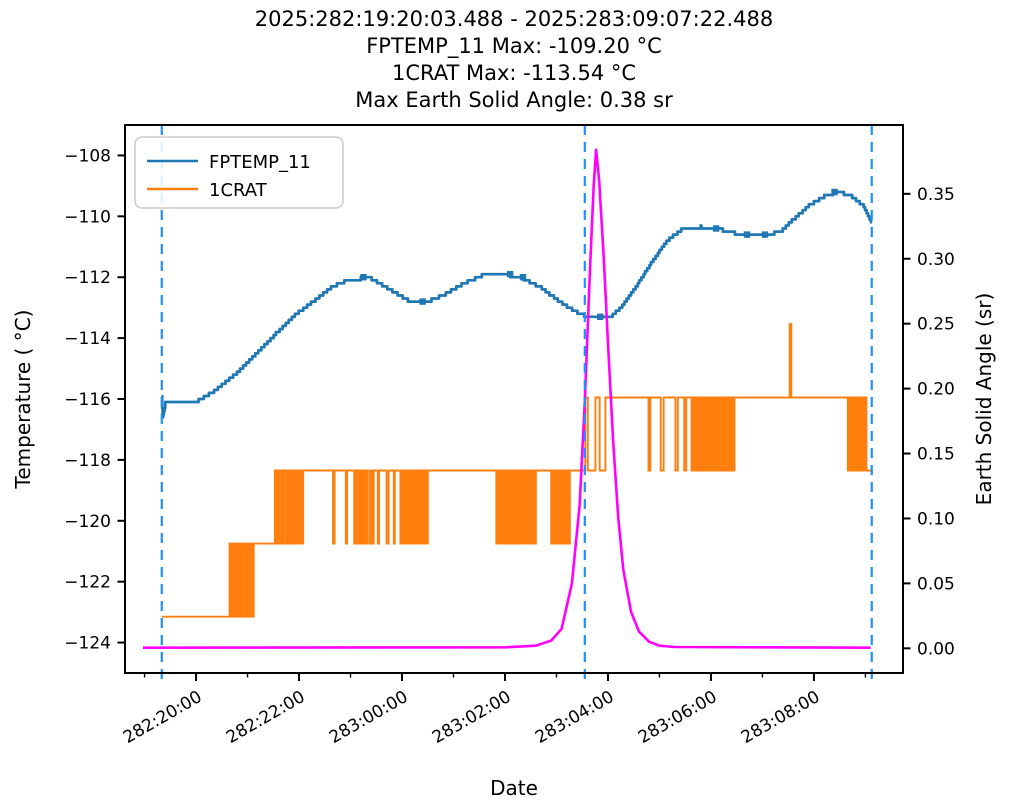 This screenshot has height=811, width=1011. I want to click on left-tick-label: −110, so click(87, 217).